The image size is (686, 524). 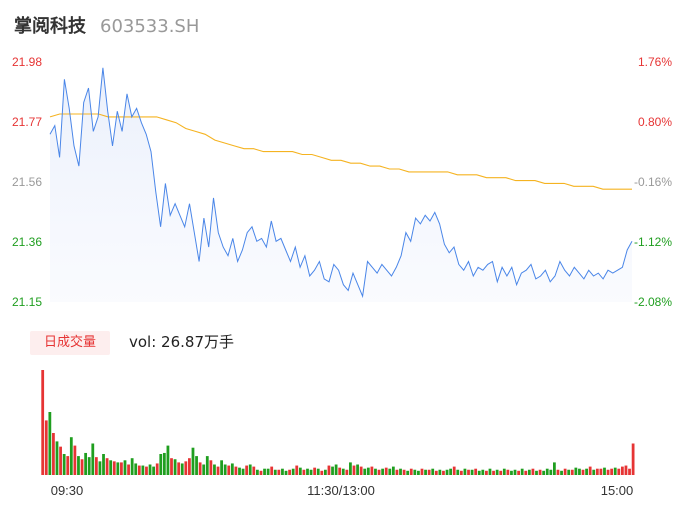 What do you see at coordinates (67, 490) in the screenshot?
I see `x-tick-label: 09:30` at bounding box center [67, 490].